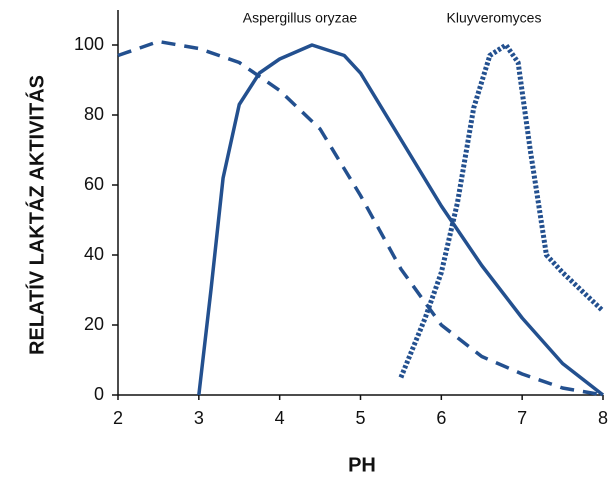 This screenshot has width=615, height=484. I want to click on y-tick-label: 60, so click(94, 184).